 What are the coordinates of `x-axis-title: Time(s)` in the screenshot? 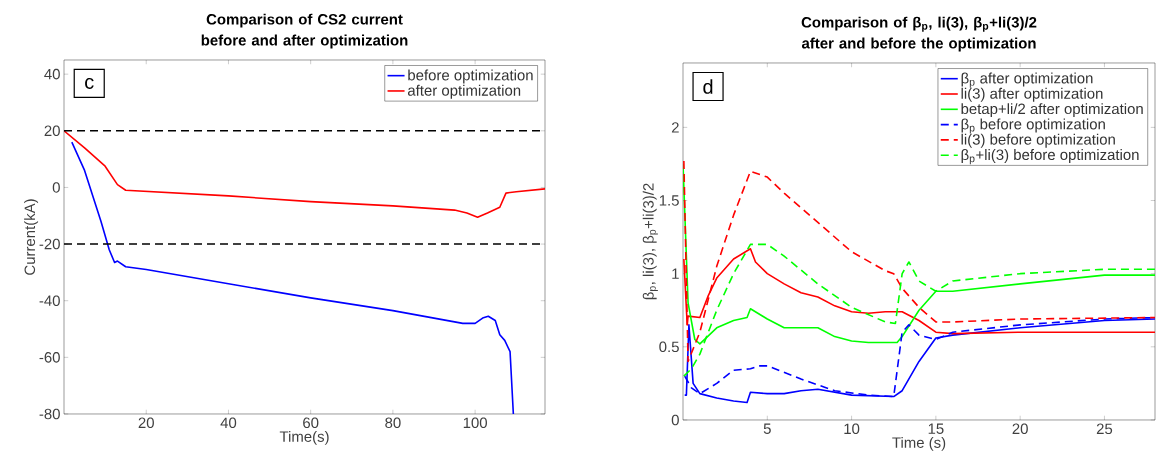 It's located at (304, 437).